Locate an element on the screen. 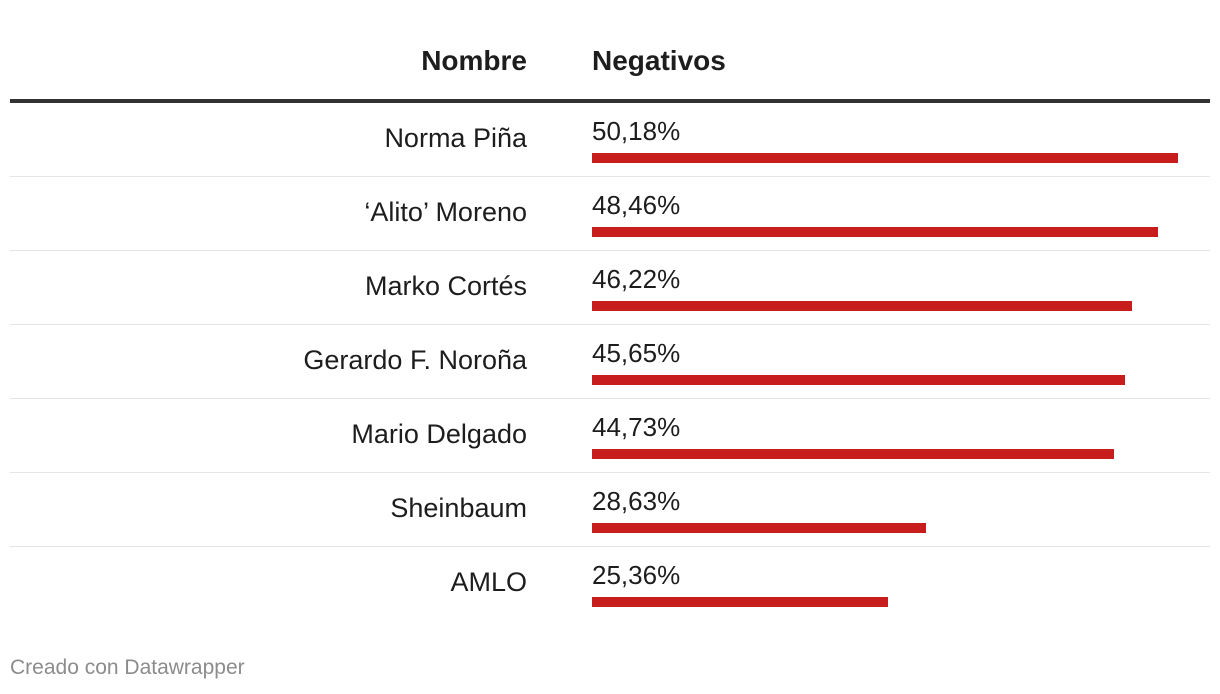 The image size is (1220, 694). table-row: Norma Piña 50,18% is located at coordinates (610, 140).